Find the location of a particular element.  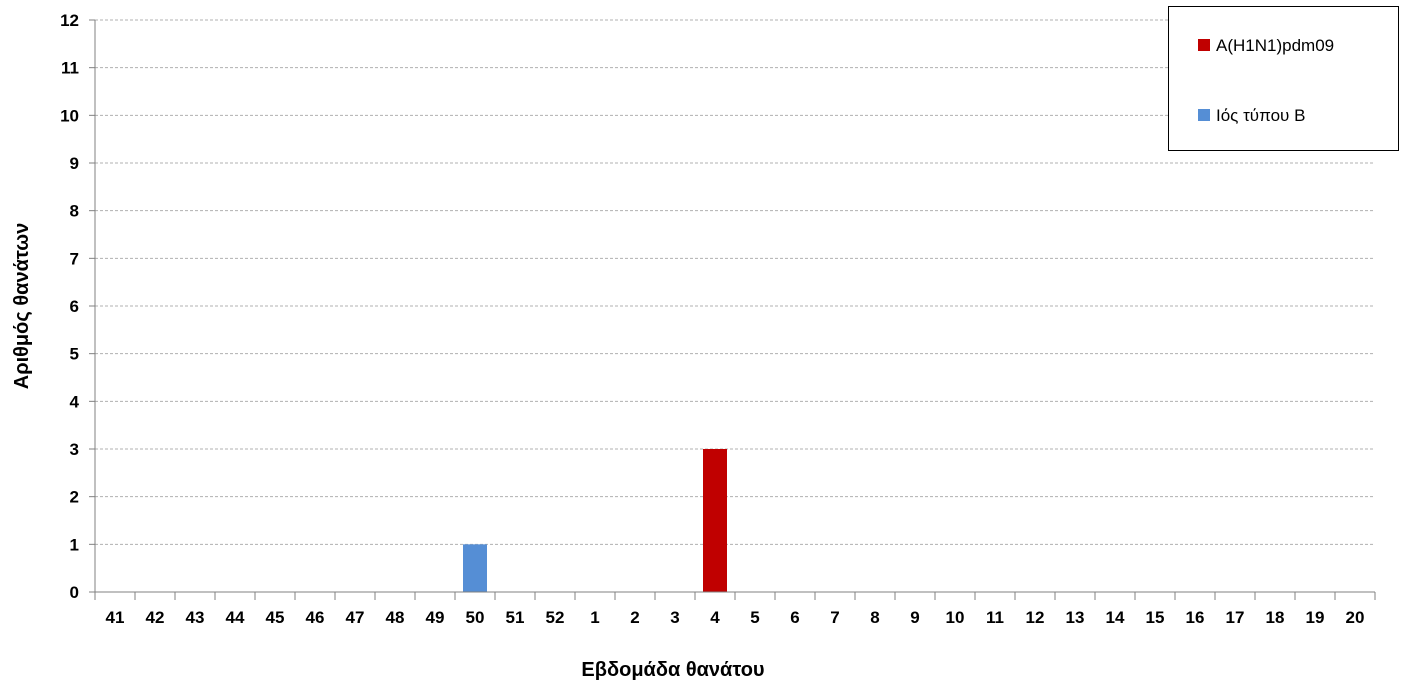

legend-swatch-influenza-b is located at coordinates (1204, 115).